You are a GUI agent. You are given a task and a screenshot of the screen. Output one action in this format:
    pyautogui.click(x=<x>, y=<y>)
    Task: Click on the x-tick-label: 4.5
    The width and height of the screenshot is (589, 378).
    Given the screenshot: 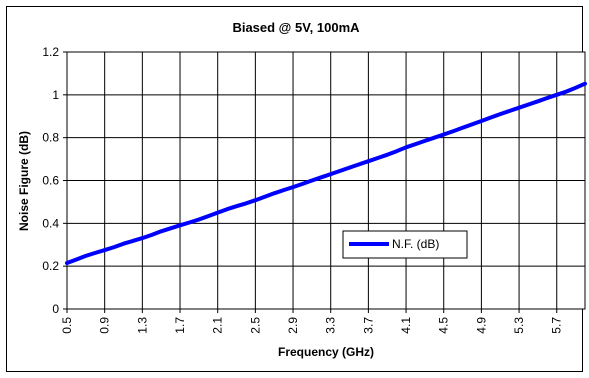 What is the action you would take?
    pyautogui.click(x=444, y=325)
    